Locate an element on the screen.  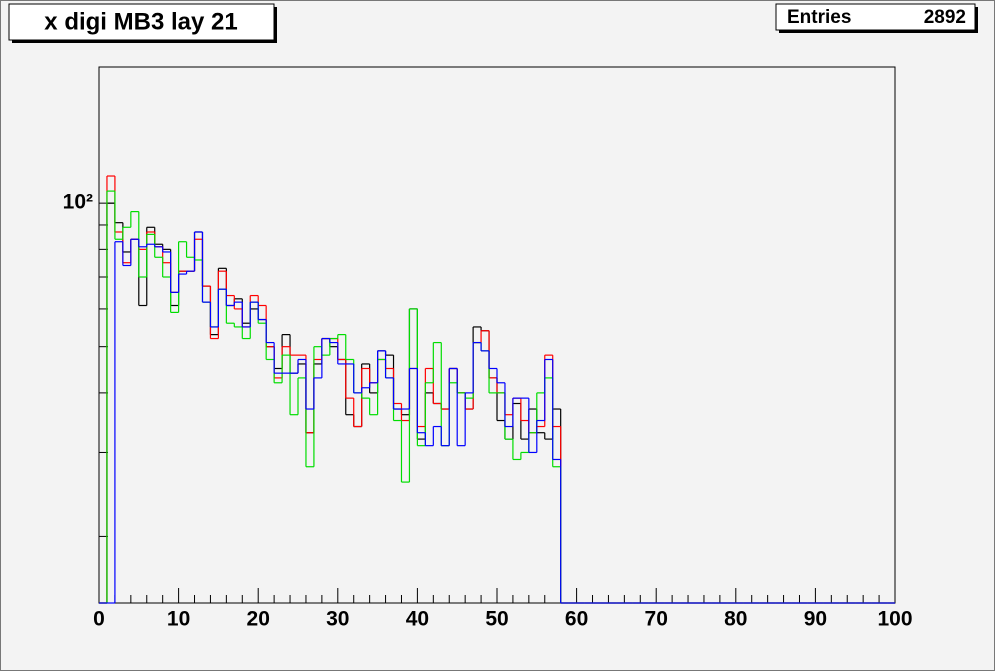
x-tick-label: 70 is located at coordinates (656, 619).